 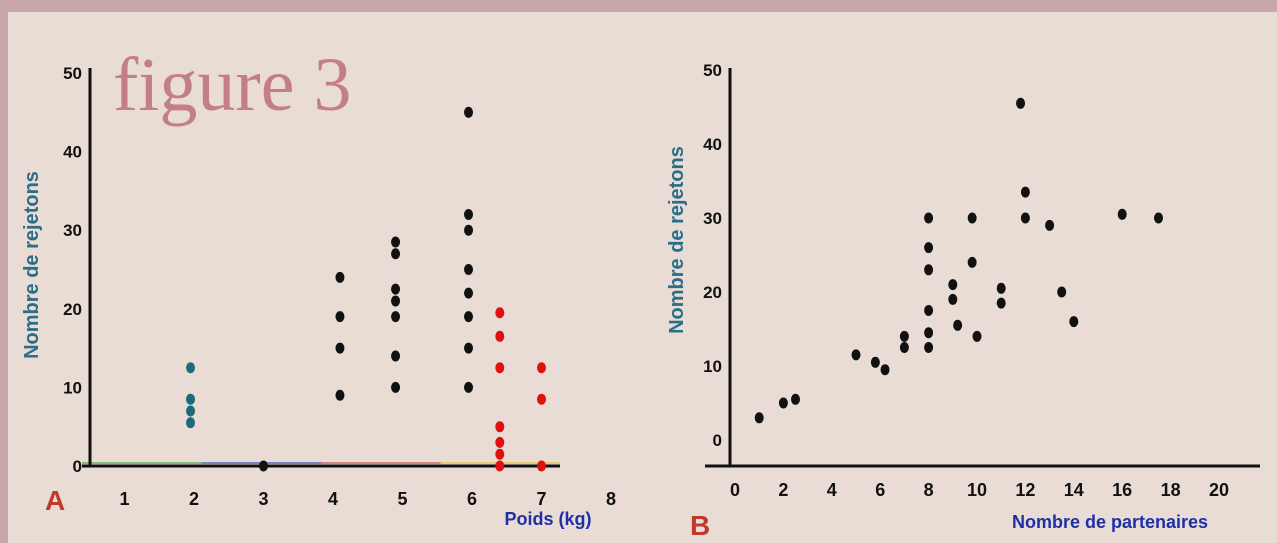 What do you see at coordinates (1219, 490) in the screenshot?
I see `x-tick-label: 20` at bounding box center [1219, 490].